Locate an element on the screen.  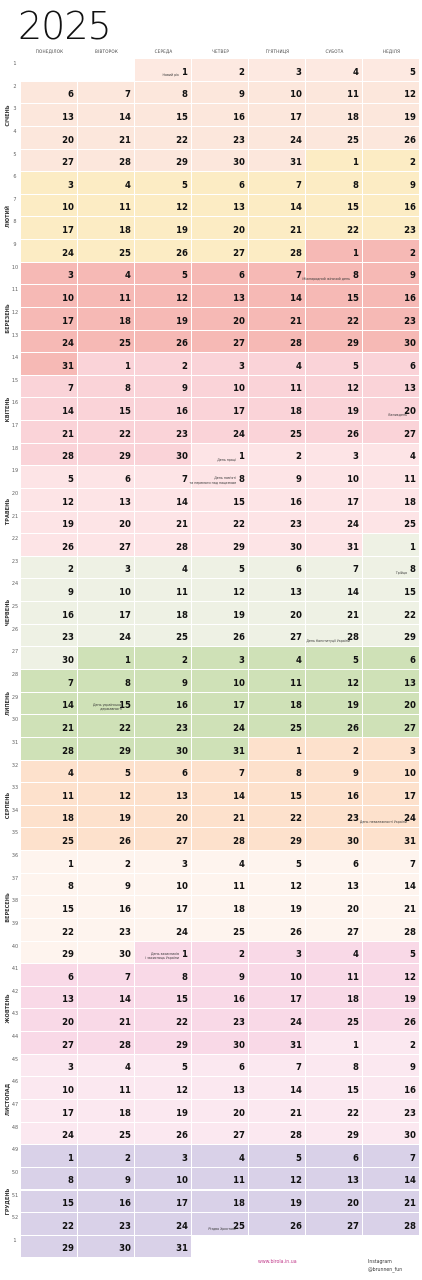
day-cell: 20 Великдень is located at coordinates (391, 409).